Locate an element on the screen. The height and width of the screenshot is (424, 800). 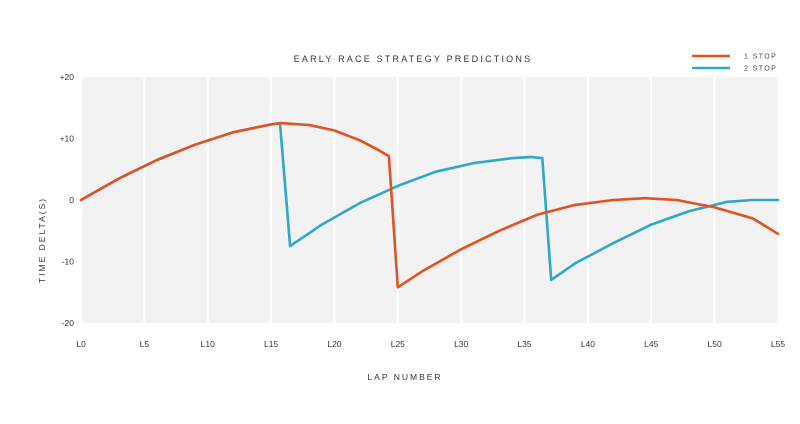
x-tick-label: L40 is located at coordinates (588, 344).